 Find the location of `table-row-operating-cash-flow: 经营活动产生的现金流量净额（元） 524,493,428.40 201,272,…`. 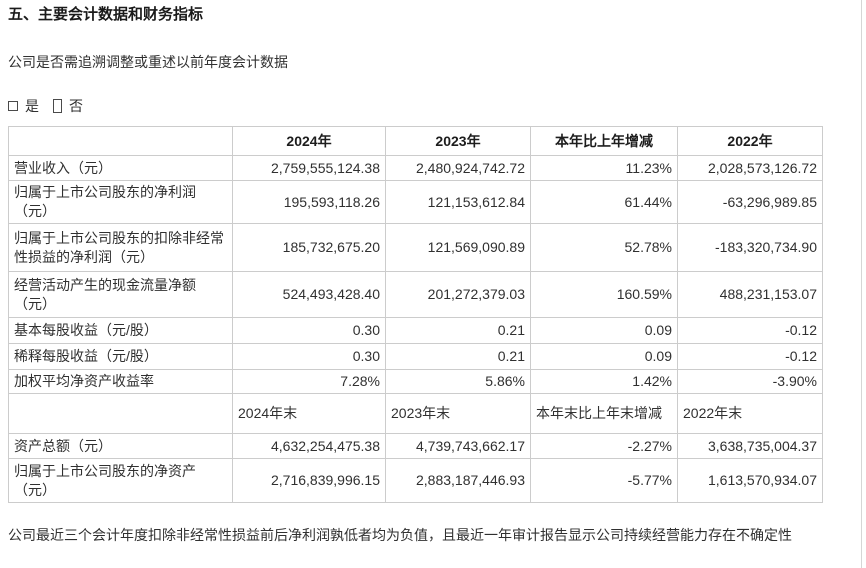

table-row-operating-cash-flow: 经营活动产生的现金流量净额（元） 524,493,428.40 201,272,… is located at coordinates (415, 294).